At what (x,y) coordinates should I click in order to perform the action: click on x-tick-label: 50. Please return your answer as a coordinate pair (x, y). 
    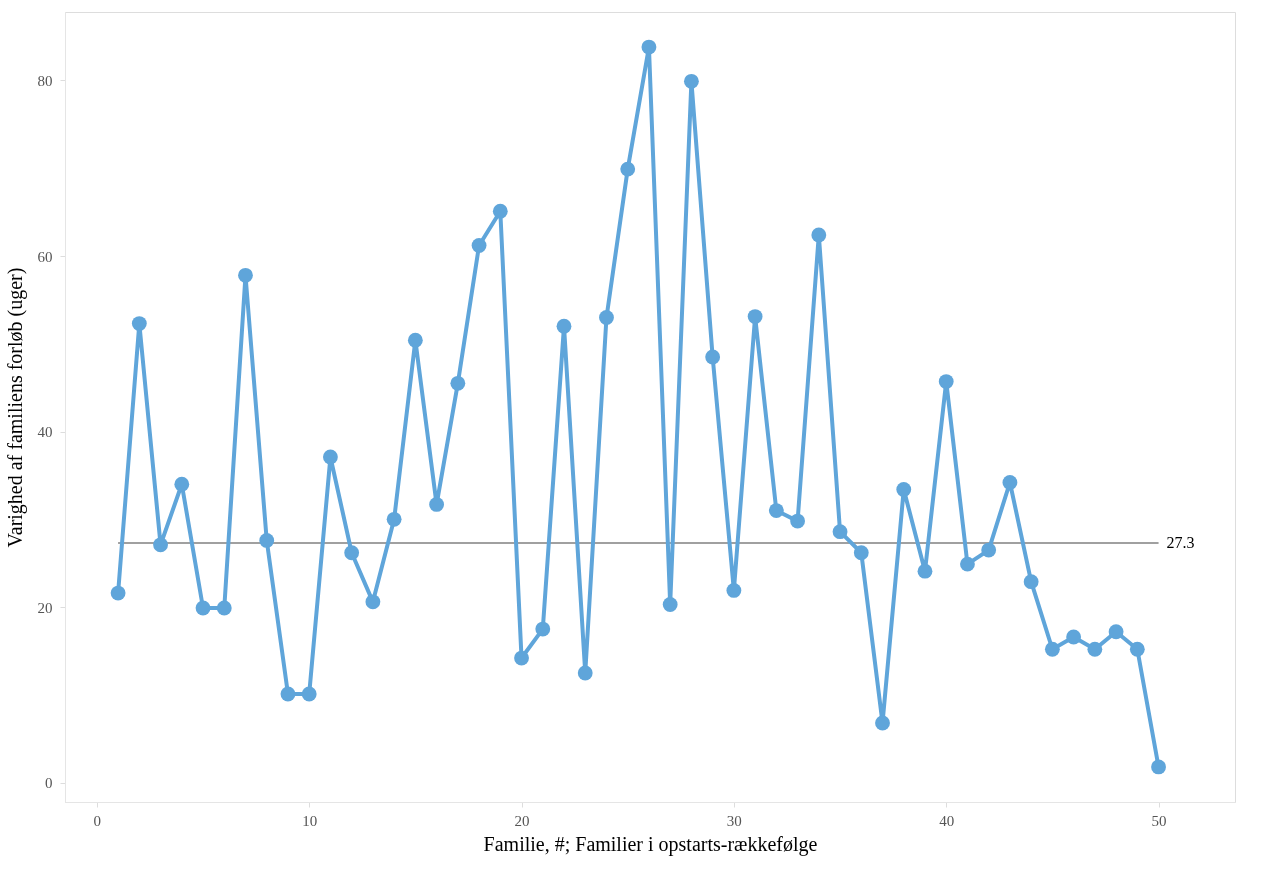
    Looking at the image, I should click on (1159, 820).